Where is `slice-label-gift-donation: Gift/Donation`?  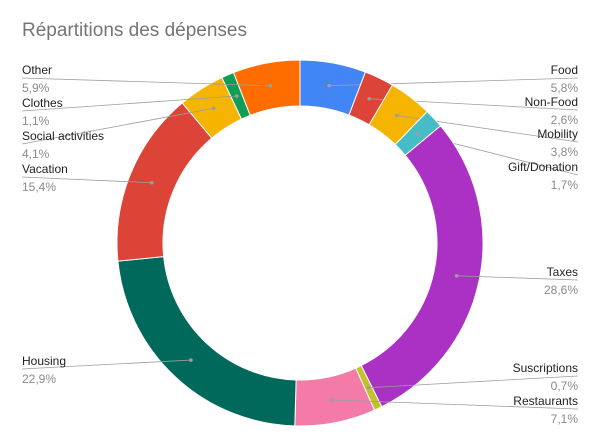
slice-label-gift-donation: Gift/Donation is located at coordinates (543, 167).